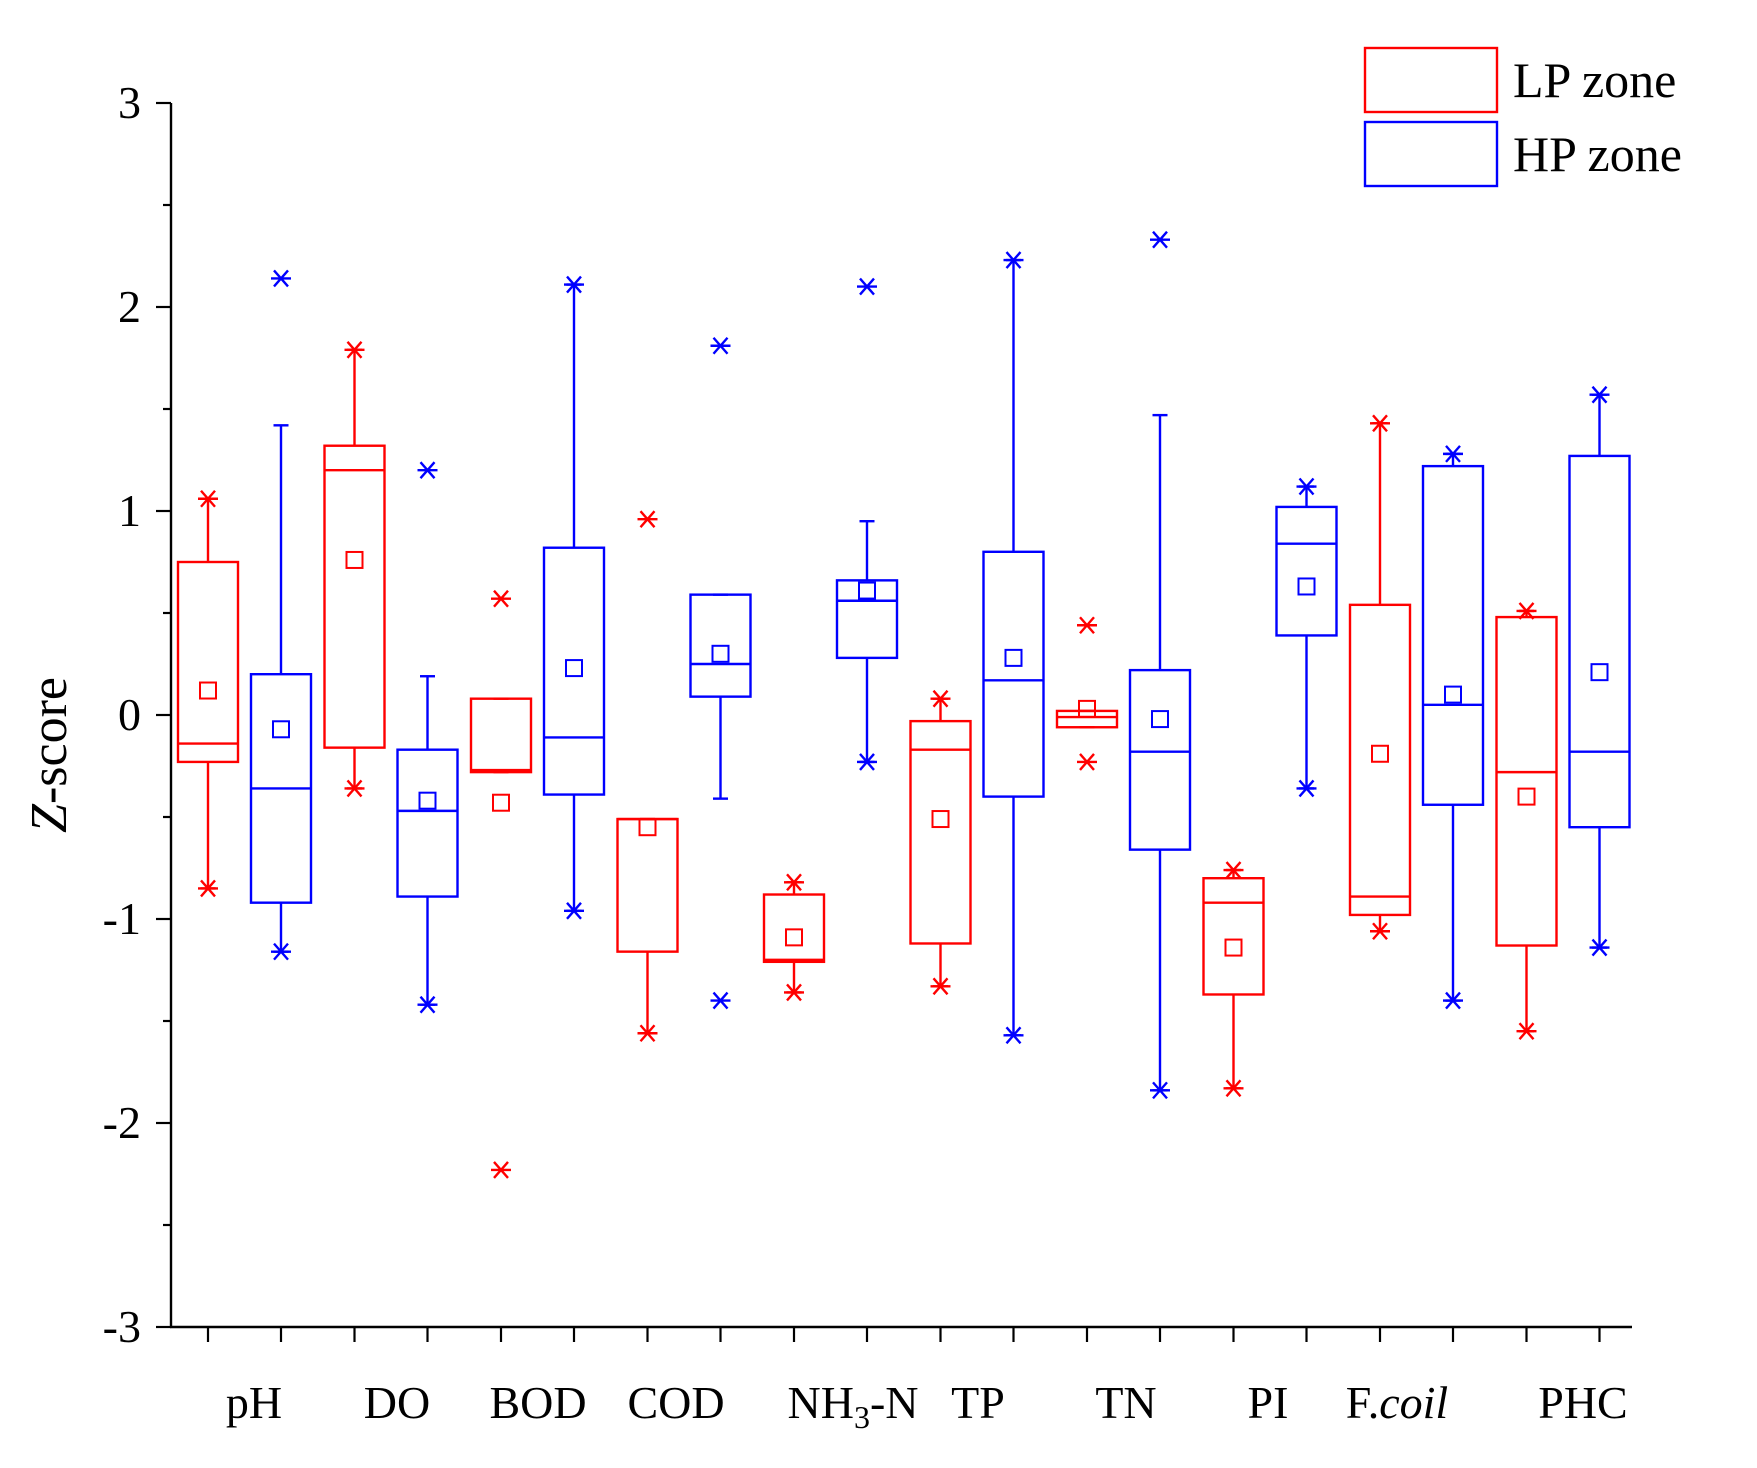  What do you see at coordinates (1397, 1402) in the screenshot?
I see `category-label-f-coil: F.coil` at bounding box center [1397, 1402].